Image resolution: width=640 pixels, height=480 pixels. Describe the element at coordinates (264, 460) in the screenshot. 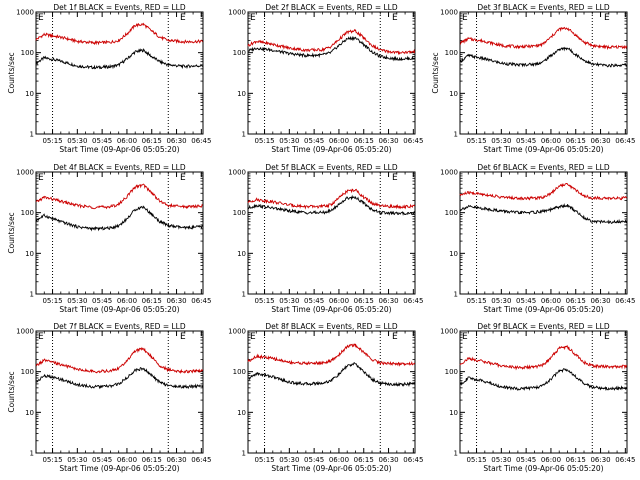

I see `x-tick-label: 05:15` at that location.